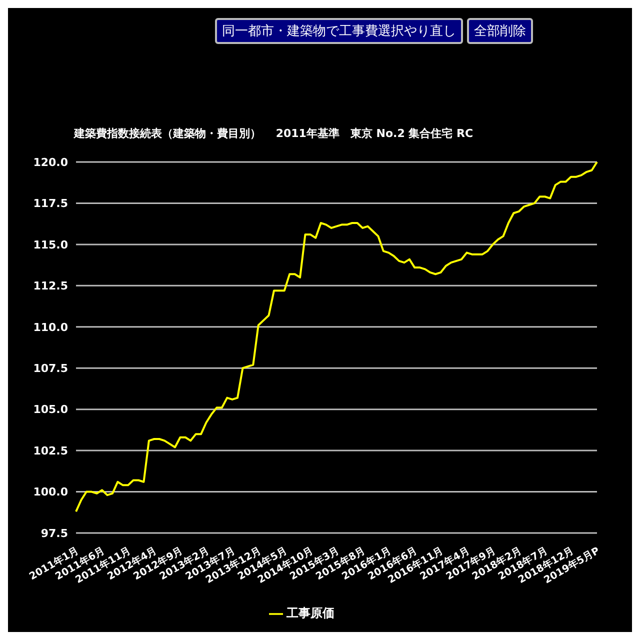 The width and height of the screenshot is (640, 640). Describe the element at coordinates (500, 31) in the screenshot. I see `button: 全部削除` at that location.